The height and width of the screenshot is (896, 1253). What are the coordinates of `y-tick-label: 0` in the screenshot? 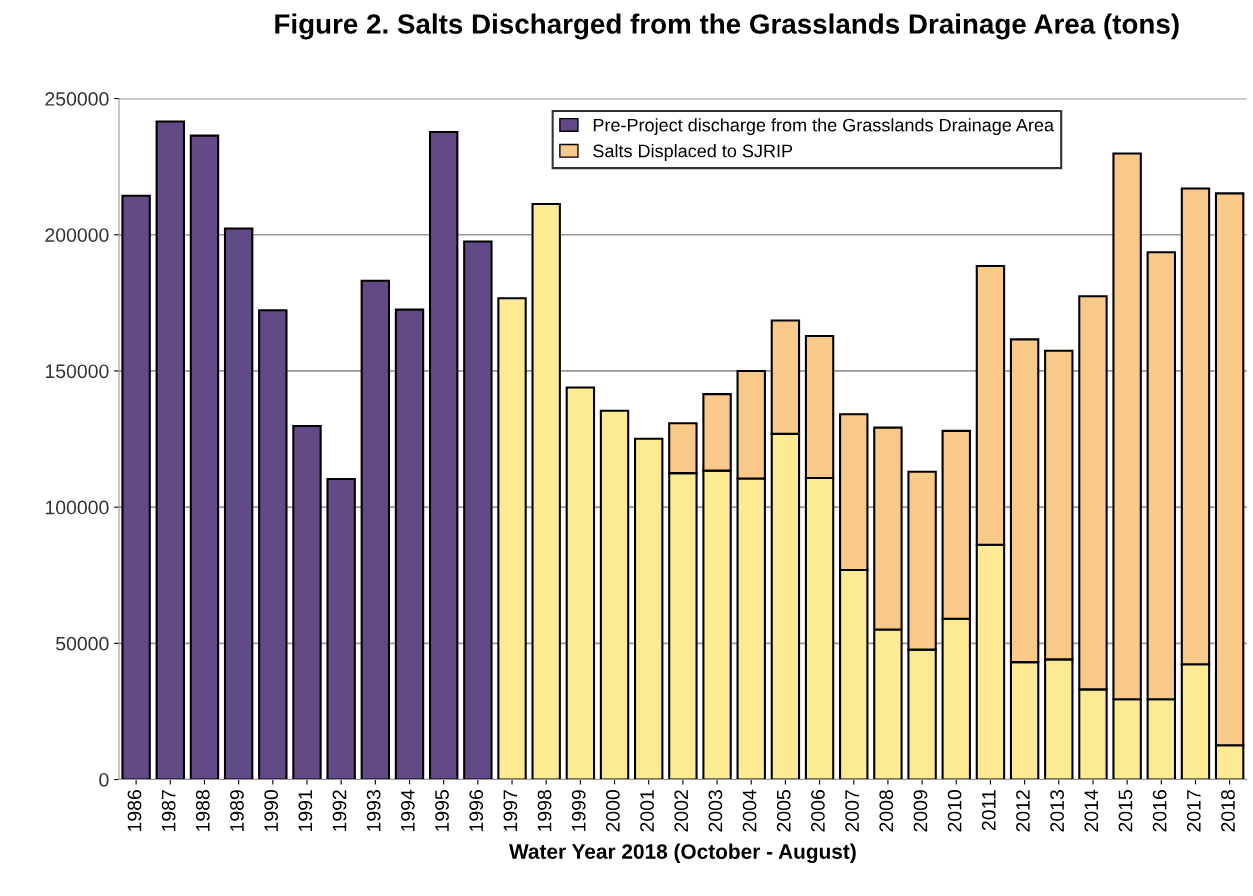 It's located at (104, 779).